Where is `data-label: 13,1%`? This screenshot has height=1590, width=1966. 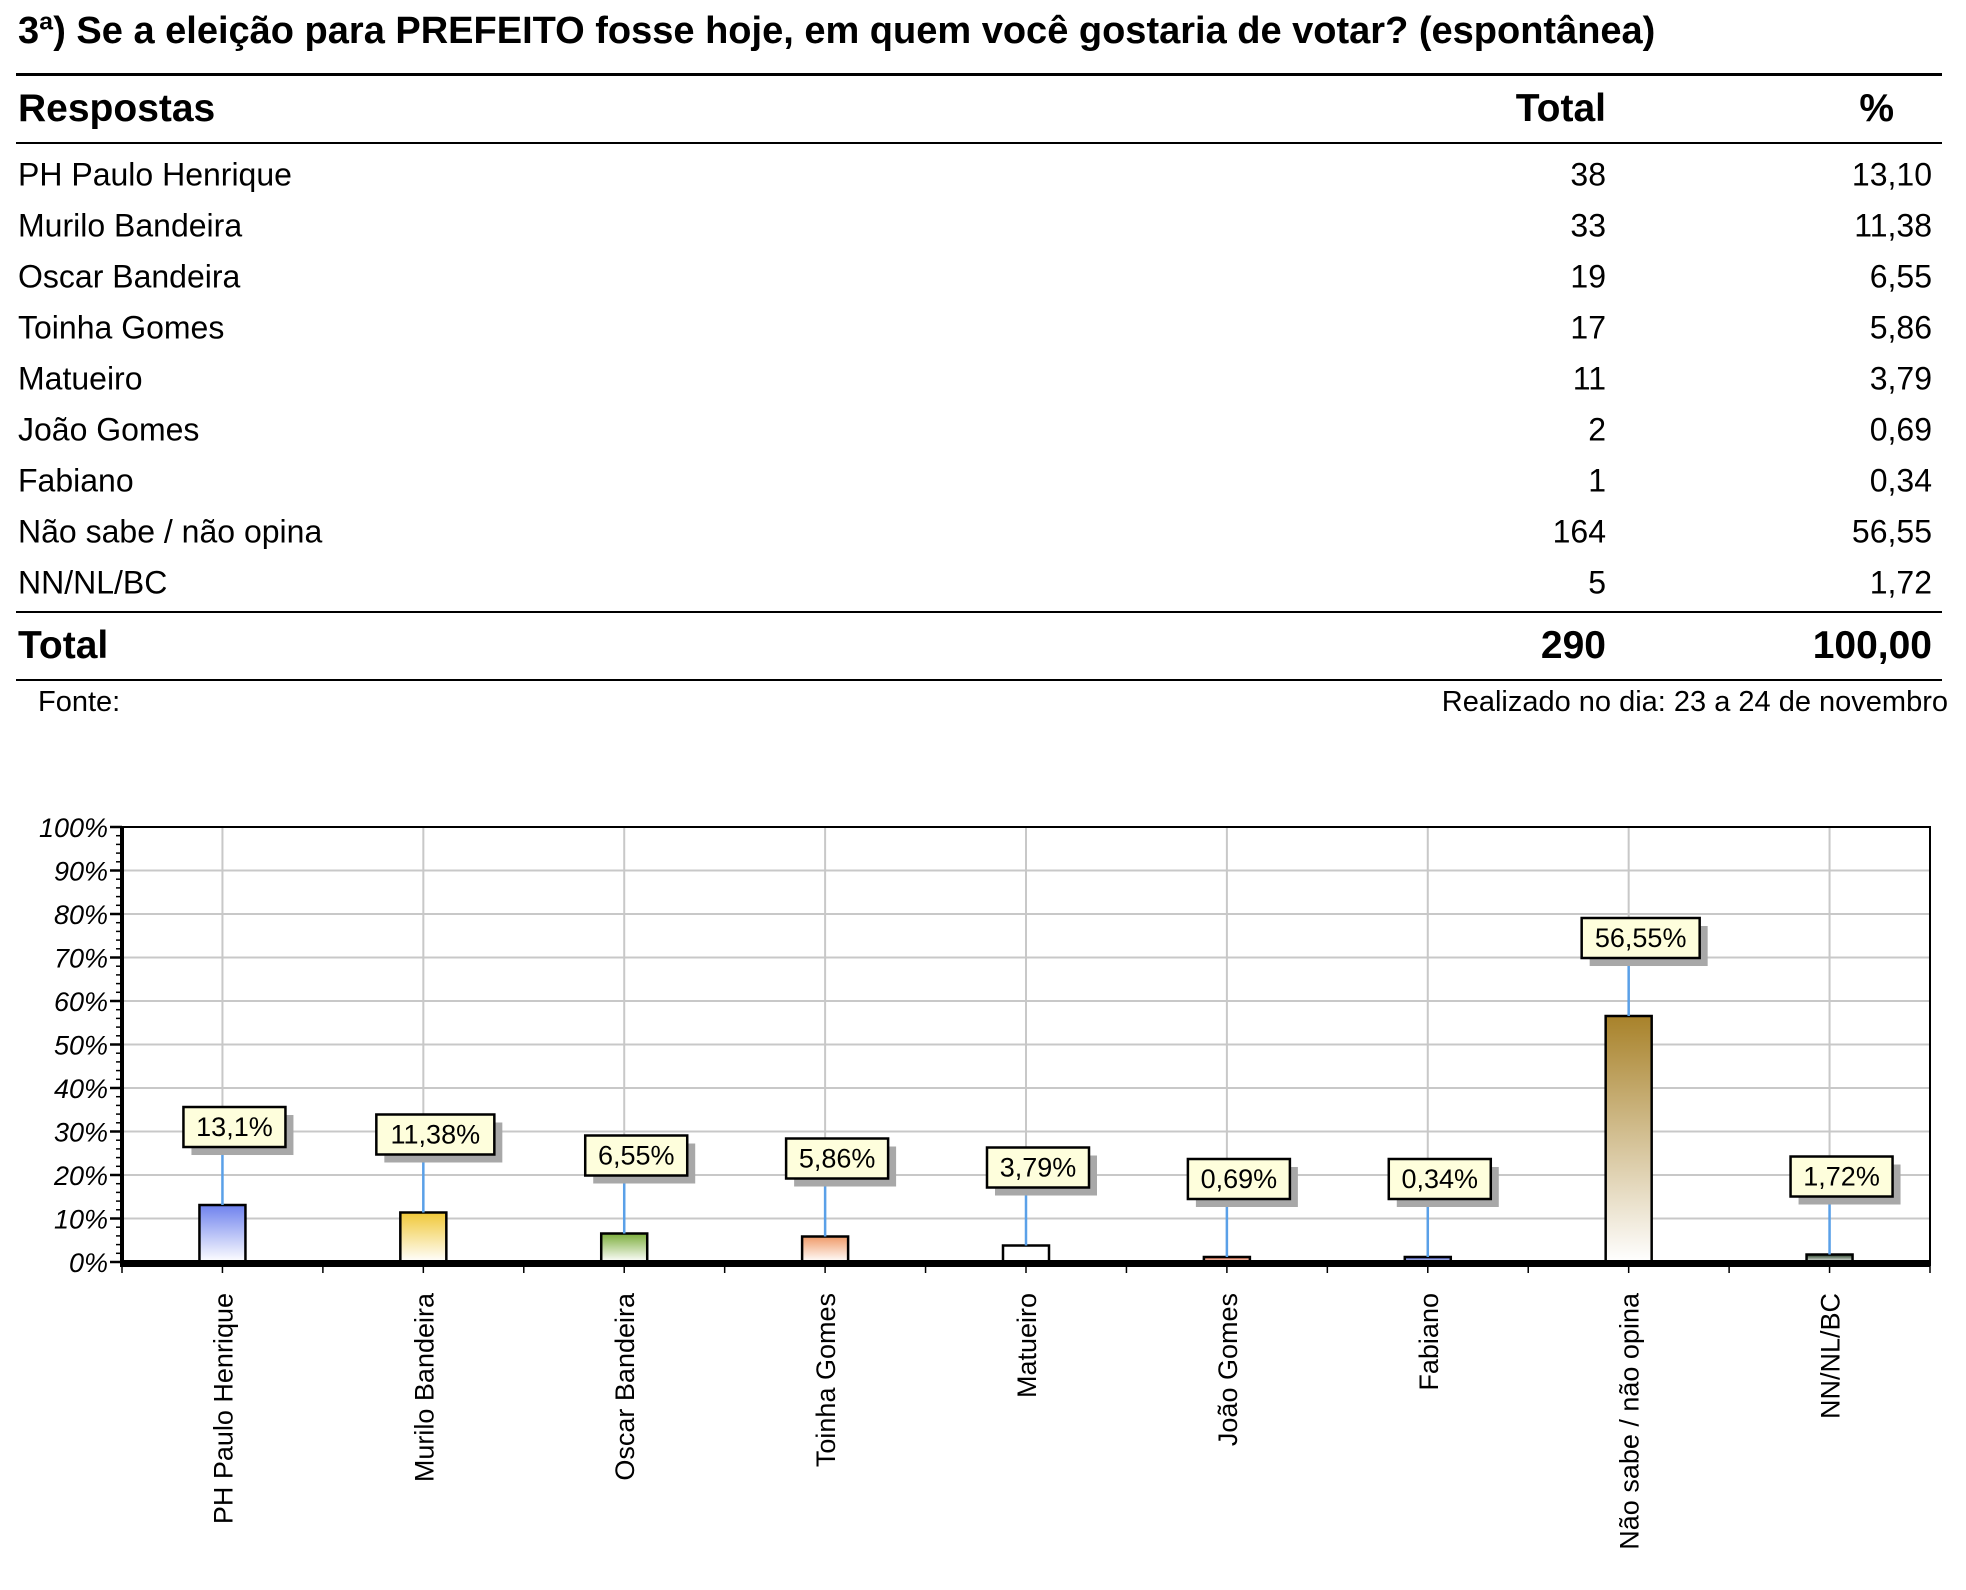
data-label: 13,1% is located at coordinates (234, 1127).